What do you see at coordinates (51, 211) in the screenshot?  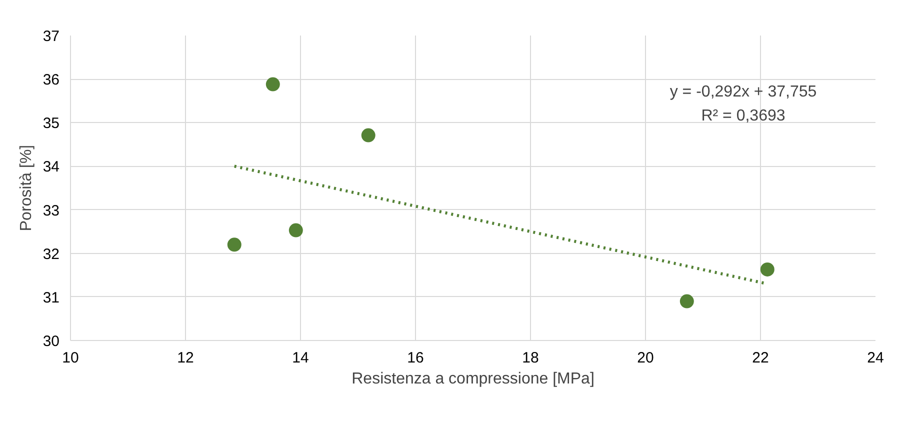 I see `y-tick-label: 33` at bounding box center [51, 211].